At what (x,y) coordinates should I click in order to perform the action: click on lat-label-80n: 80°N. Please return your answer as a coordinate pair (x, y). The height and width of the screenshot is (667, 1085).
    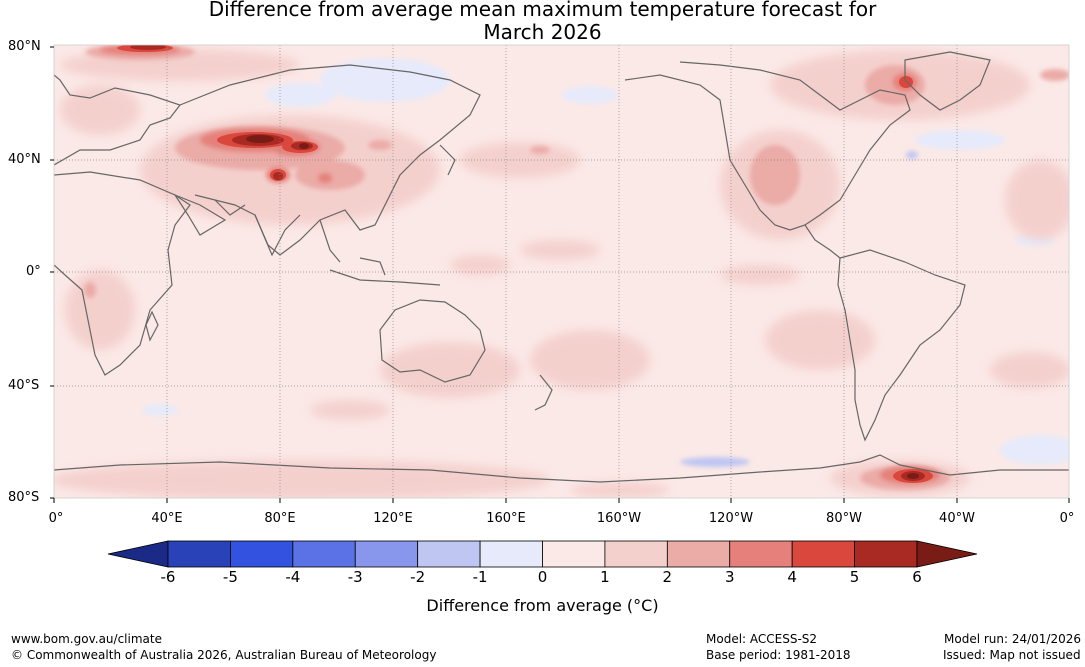
    Looking at the image, I should click on (24, 46).